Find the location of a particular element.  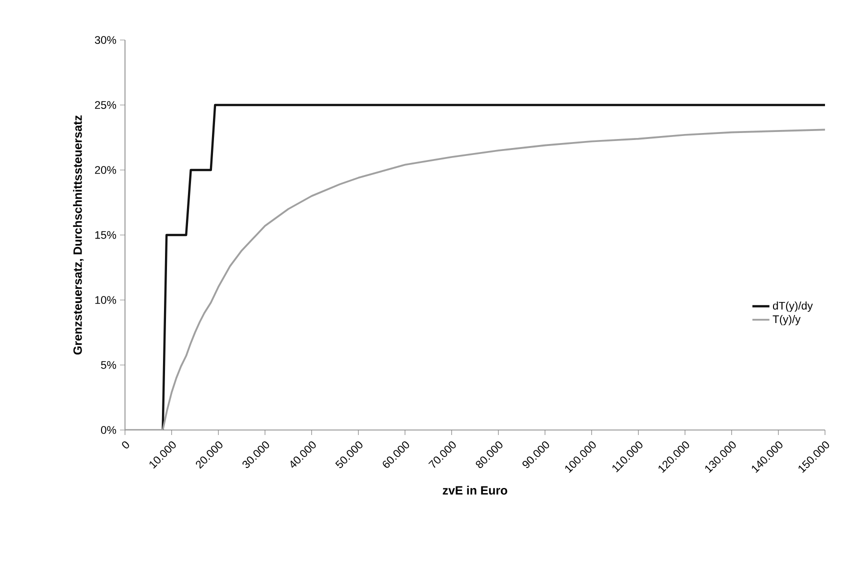

y-axis-title: Grenzsteuersatz, Durchschnittssteuersatz is located at coordinates (78, 235).